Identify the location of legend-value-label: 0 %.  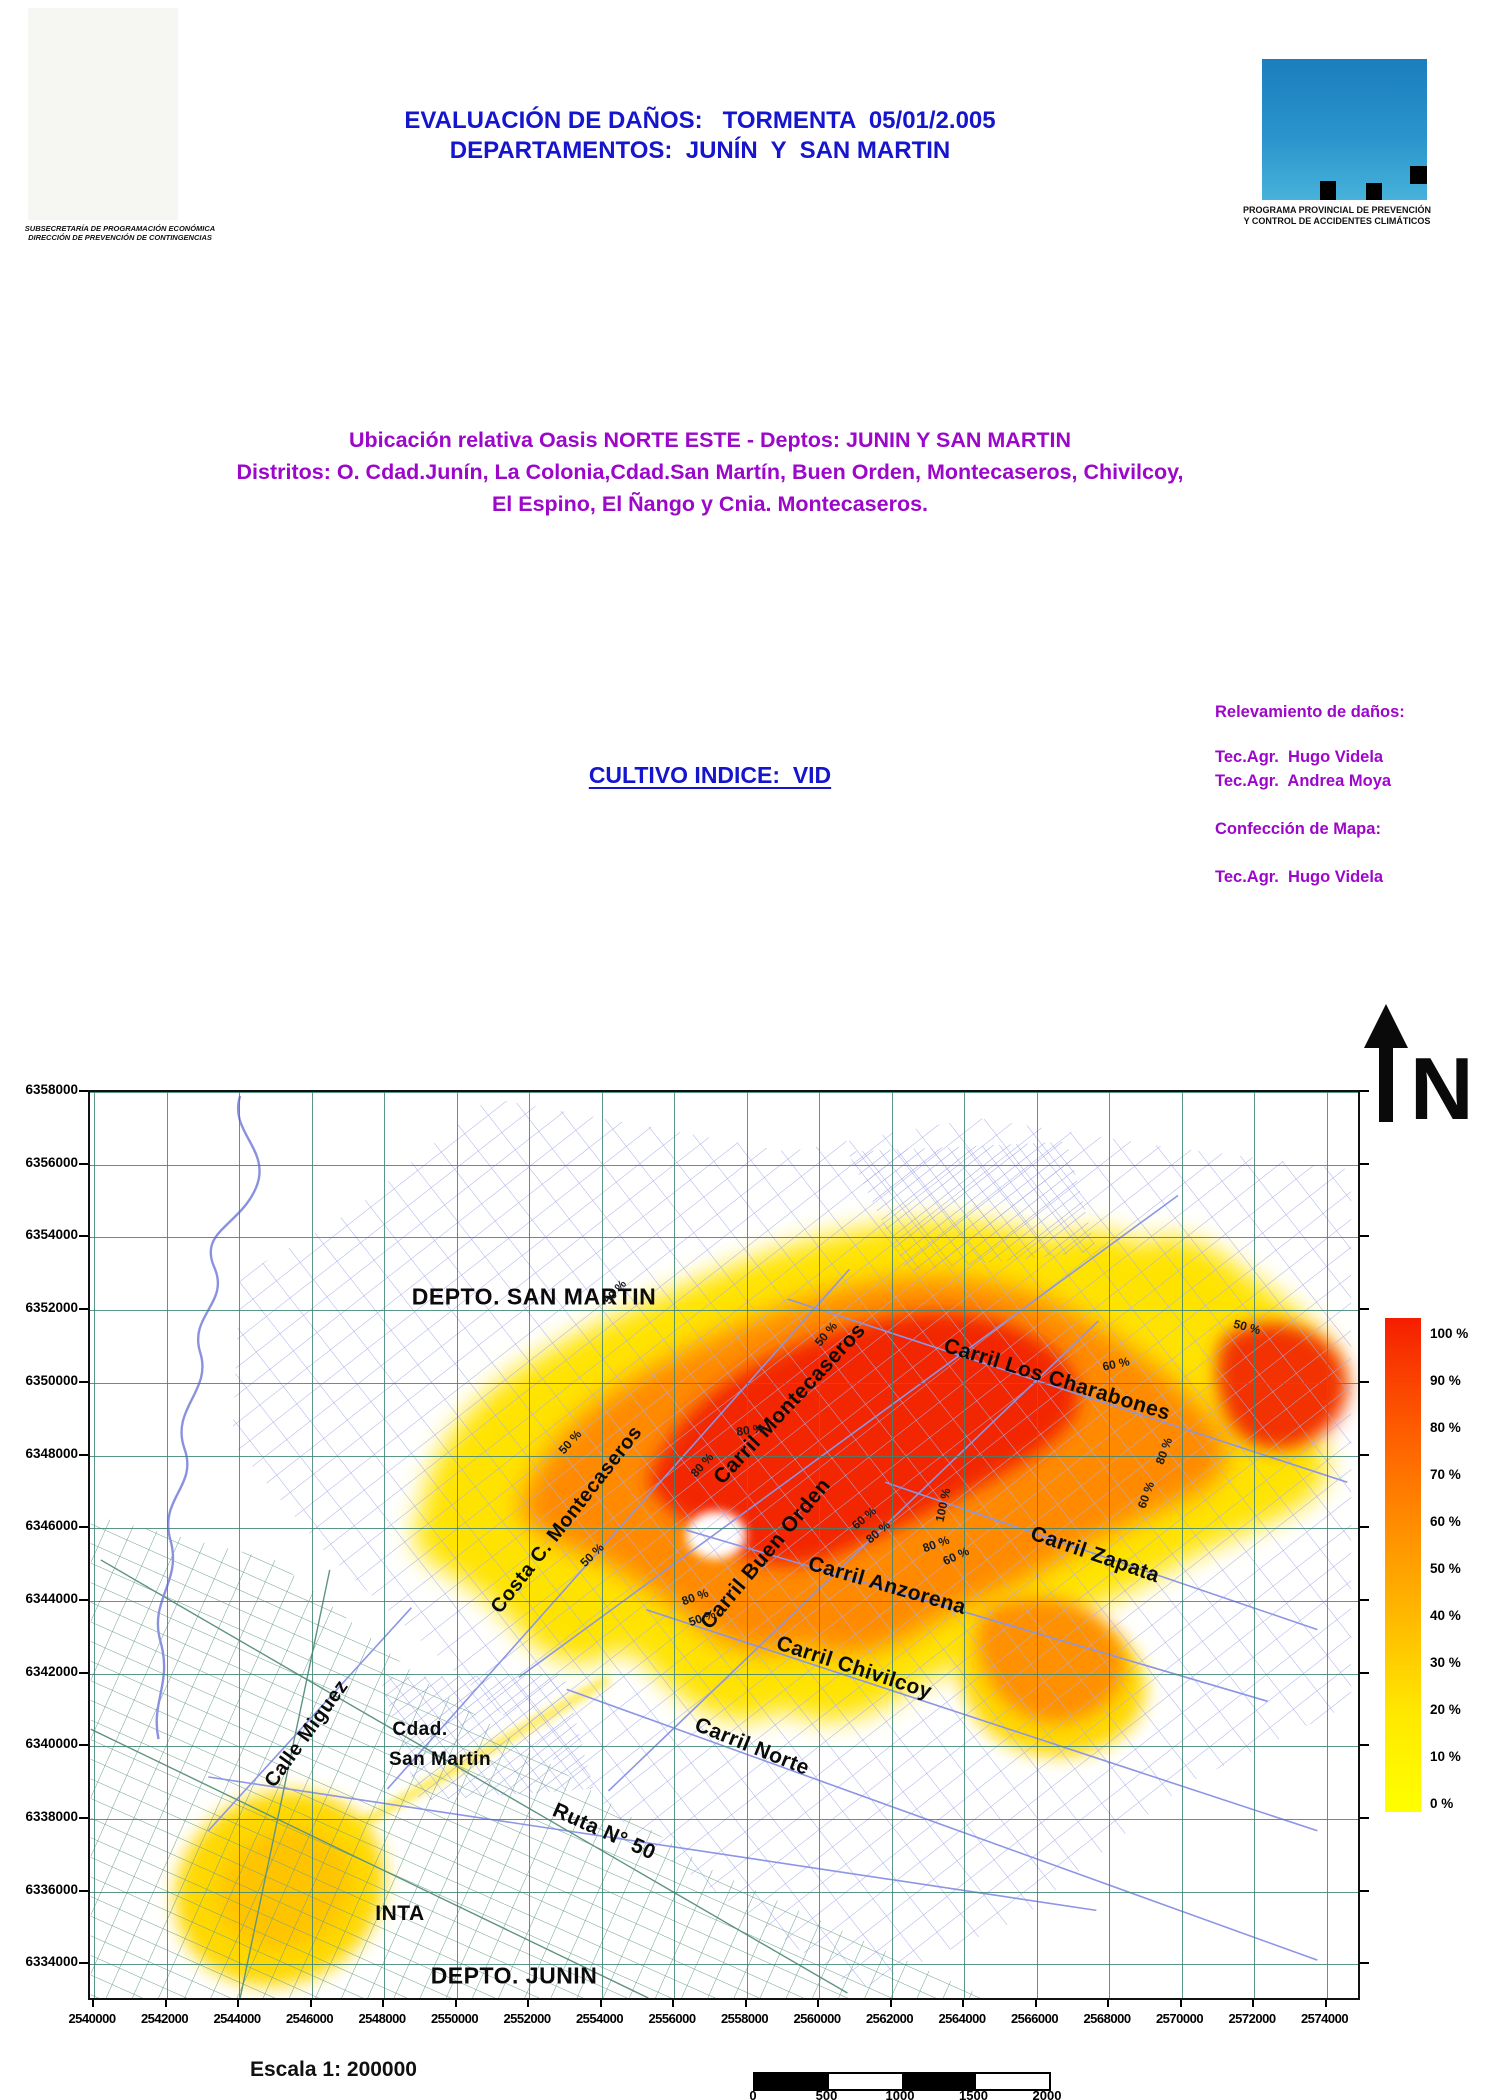
(1442, 1803).